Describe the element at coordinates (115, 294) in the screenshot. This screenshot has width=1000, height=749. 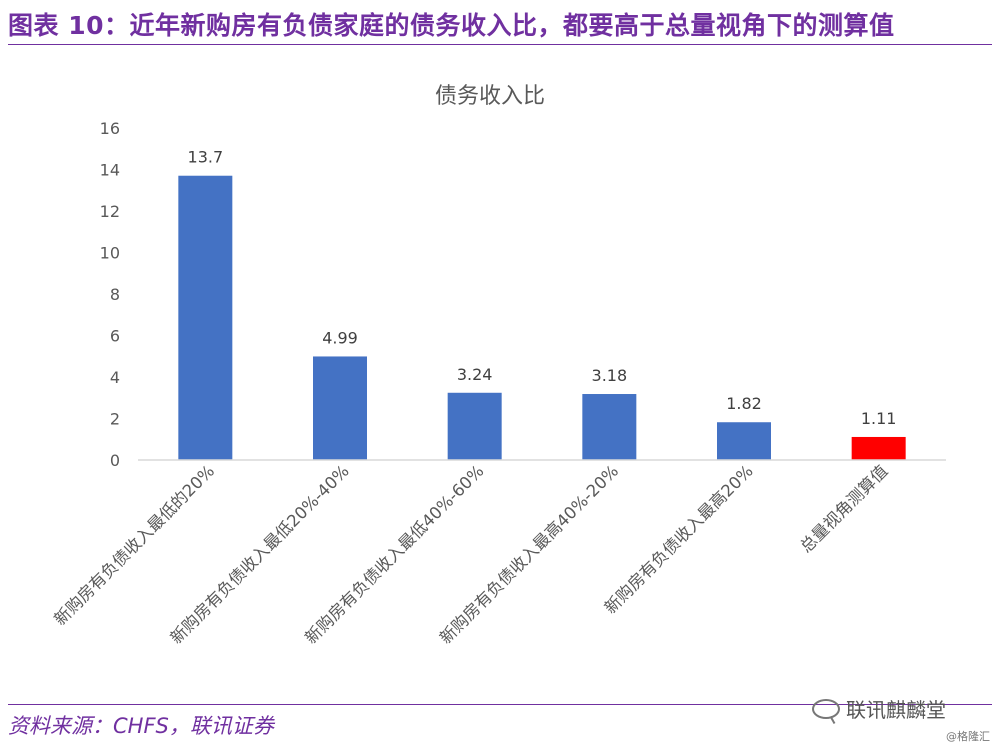
I see `y-tick-label: 8` at that location.